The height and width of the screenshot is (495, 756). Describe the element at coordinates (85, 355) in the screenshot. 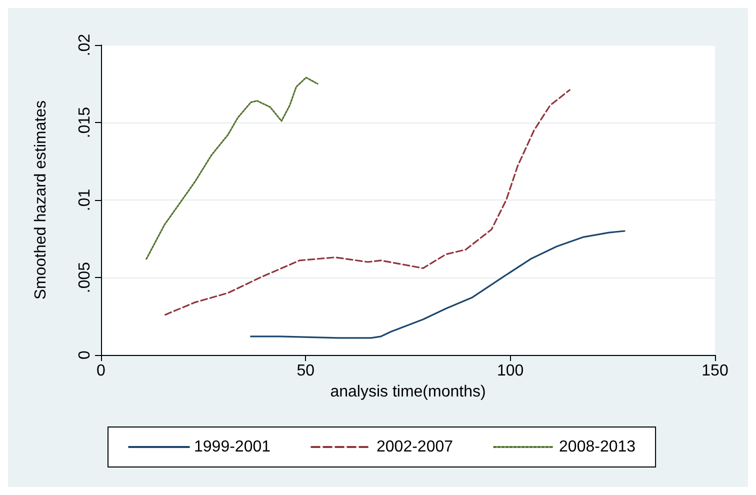

I see `y-tick-label: 0` at that location.